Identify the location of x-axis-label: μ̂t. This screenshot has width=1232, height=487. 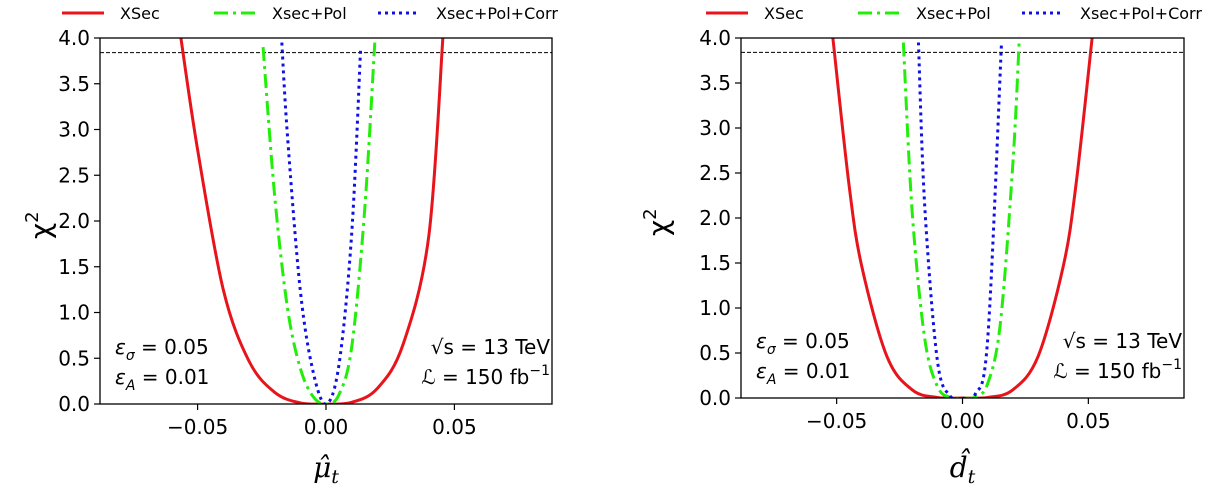
(326, 469).